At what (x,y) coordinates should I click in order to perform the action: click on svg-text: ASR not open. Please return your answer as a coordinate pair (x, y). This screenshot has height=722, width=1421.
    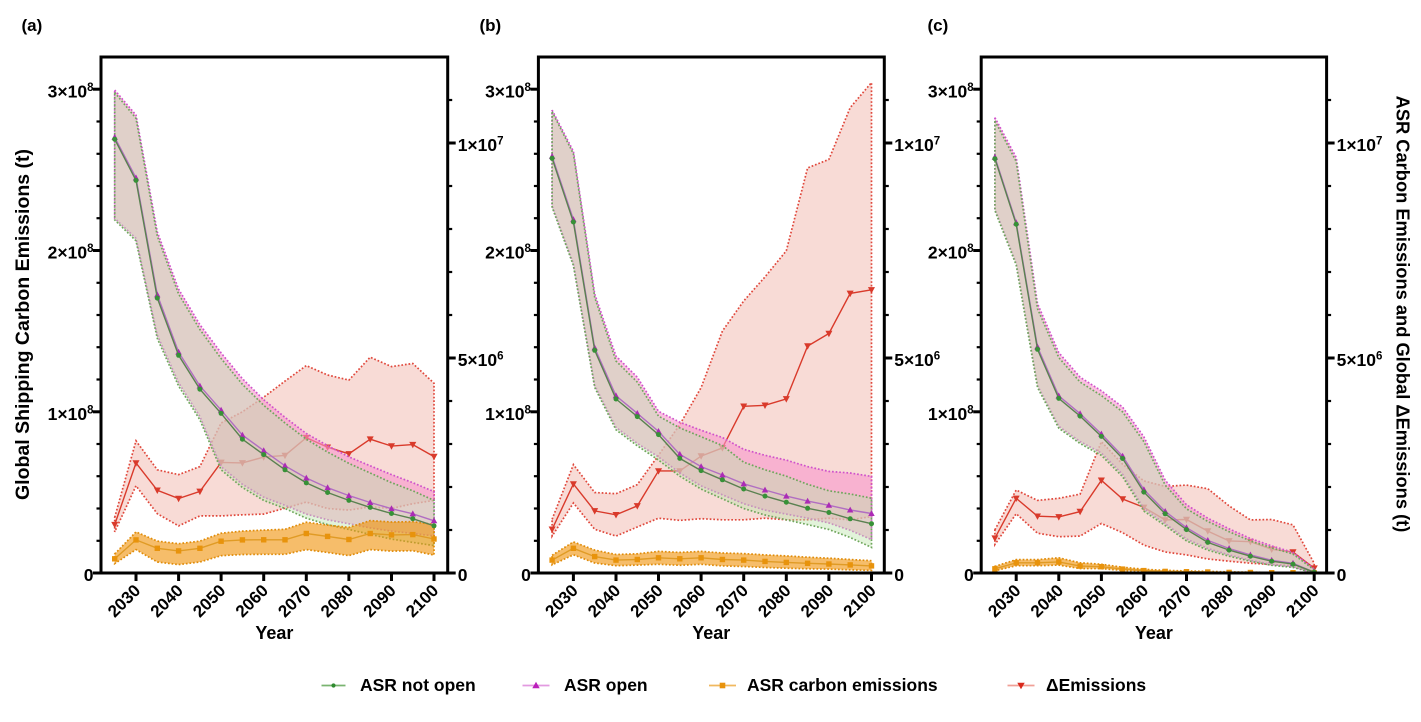
    Looking at the image, I should click on (418, 685).